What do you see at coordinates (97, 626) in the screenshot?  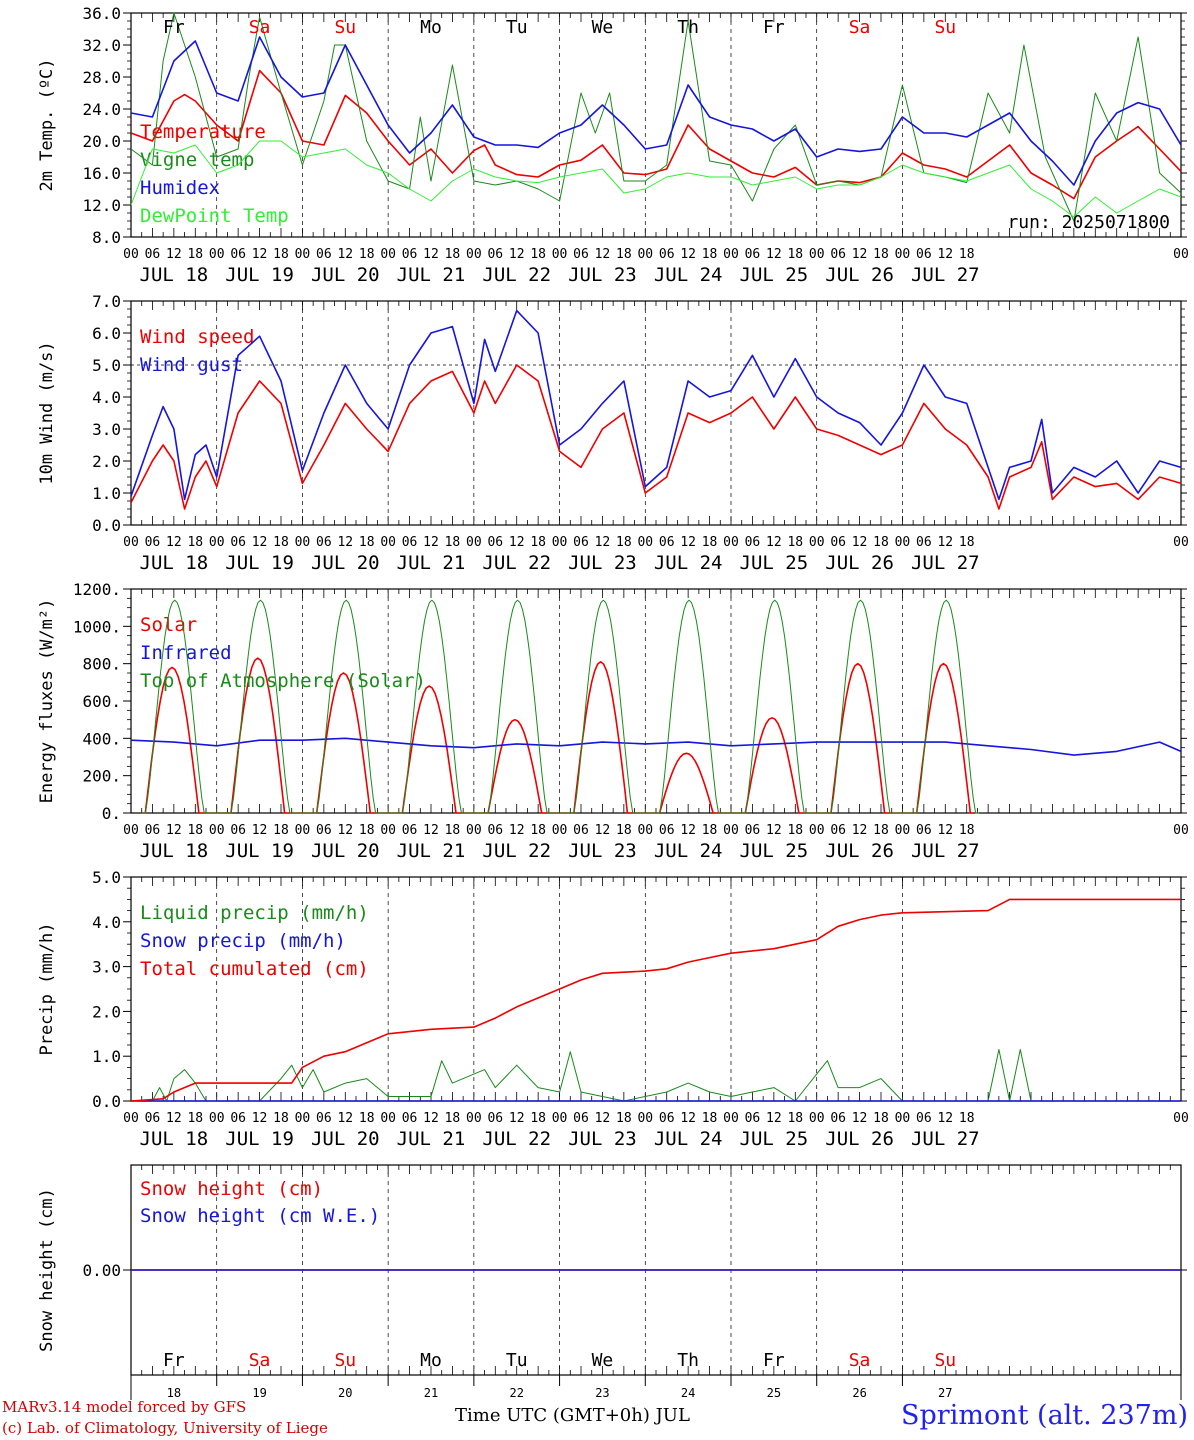 I see `y-tick-label: 1000.` at bounding box center [97, 626].